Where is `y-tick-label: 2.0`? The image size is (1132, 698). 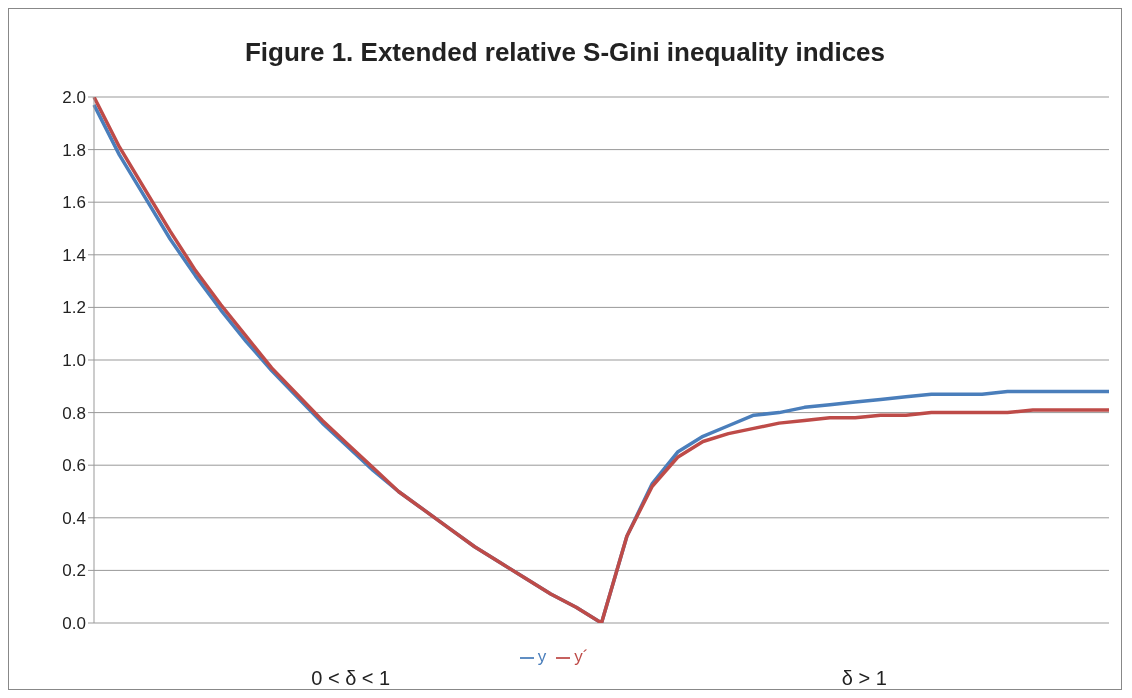 y-tick-label: 2.0 is located at coordinates (74, 98).